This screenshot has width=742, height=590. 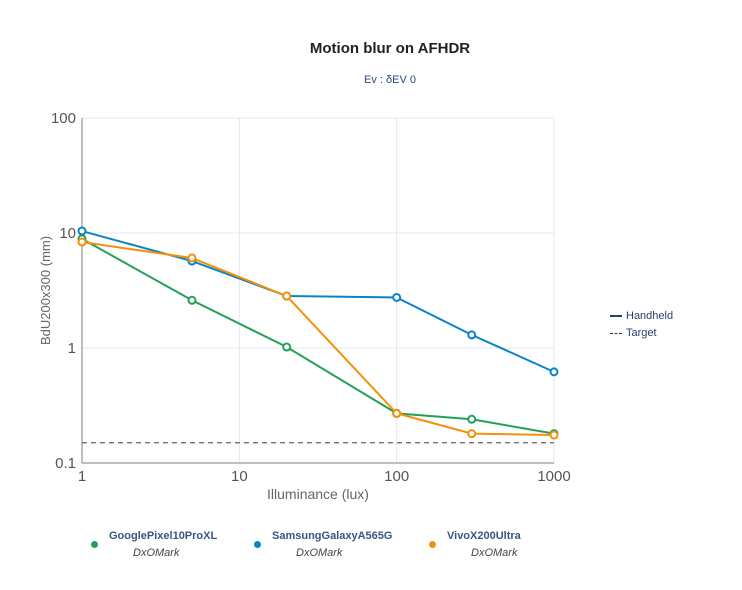 I want to click on legend-handheld: Handheld, so click(x=641, y=316).